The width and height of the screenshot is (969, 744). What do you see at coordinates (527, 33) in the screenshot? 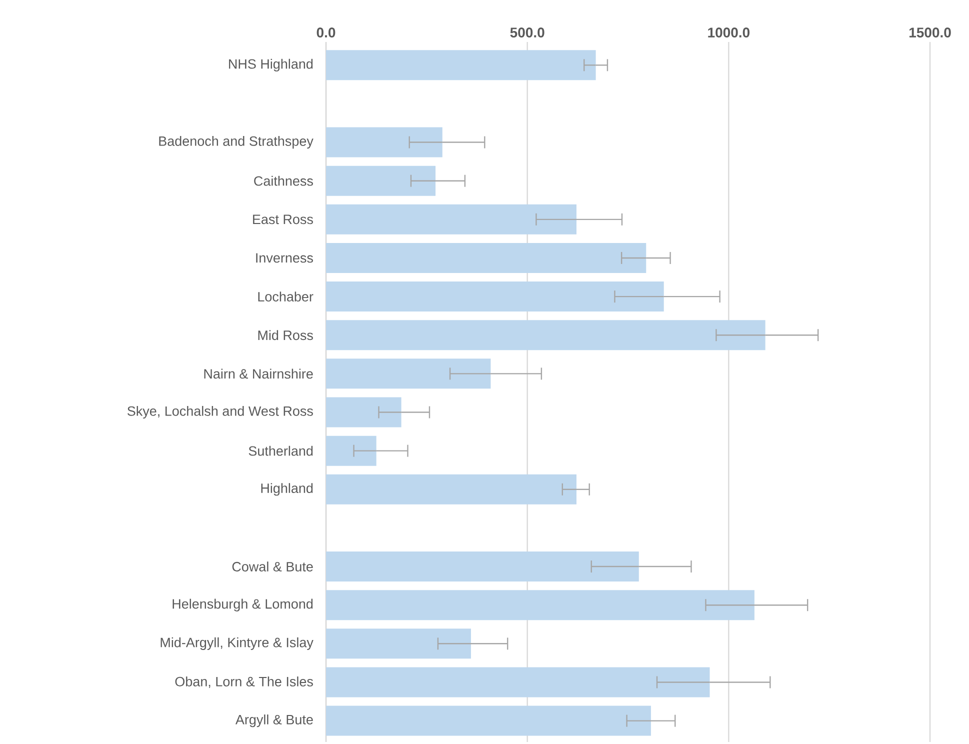
I see `x-tick-label: 500.0` at bounding box center [527, 33].